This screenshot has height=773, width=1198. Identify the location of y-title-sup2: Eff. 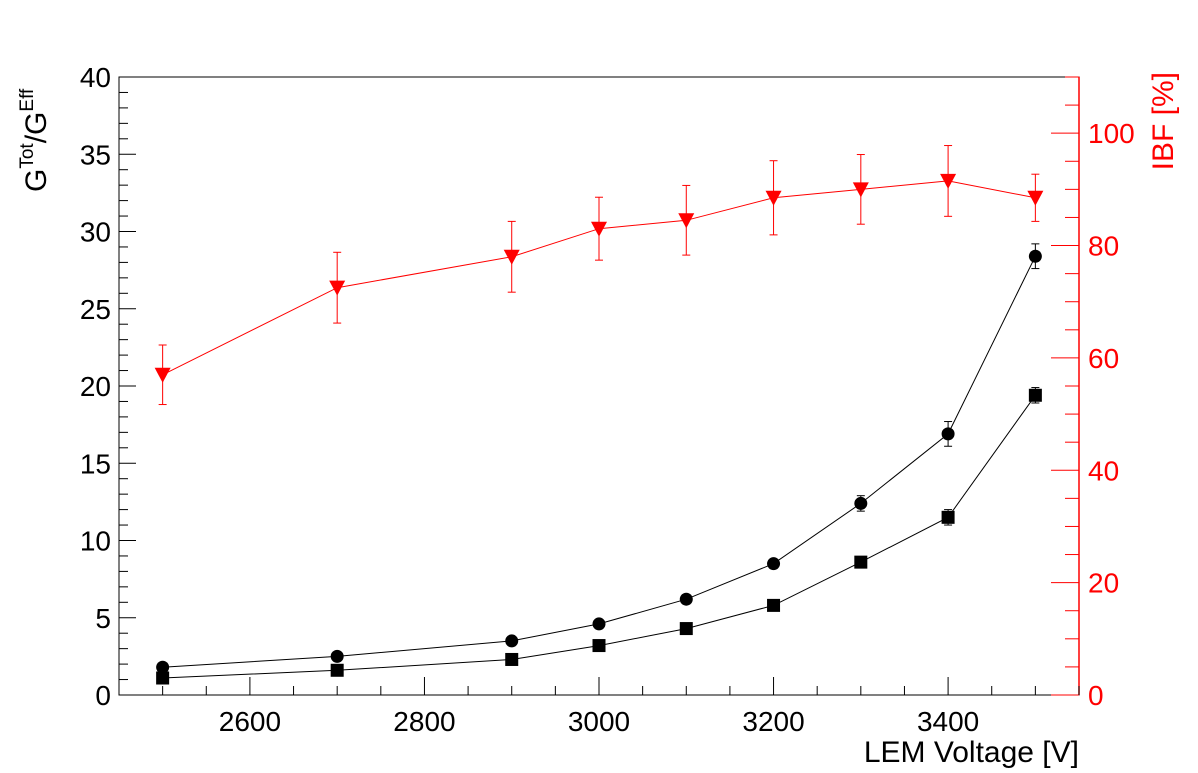
(27, 100).